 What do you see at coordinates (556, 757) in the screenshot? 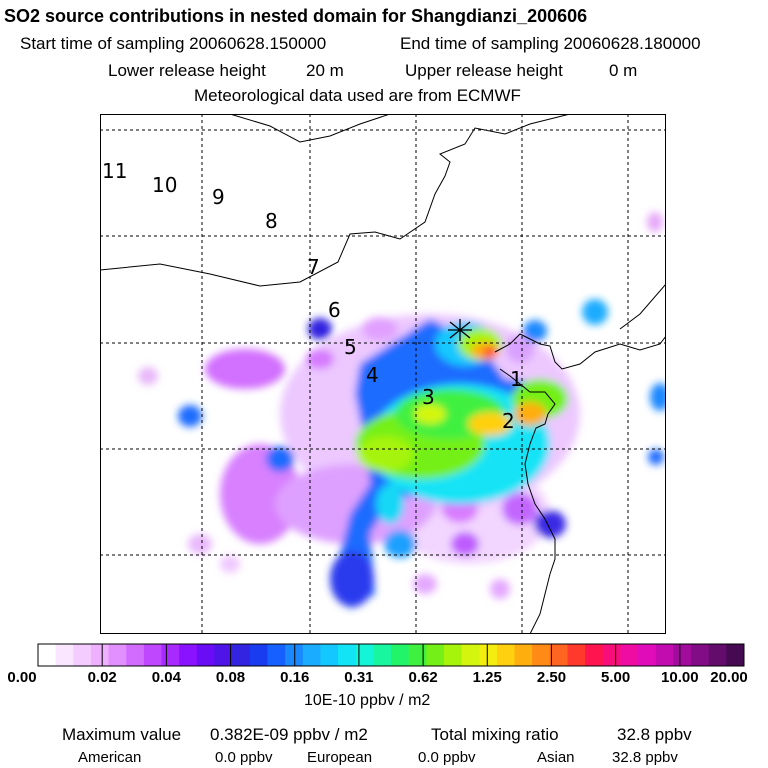
I see `region-name: Asian` at bounding box center [556, 757].